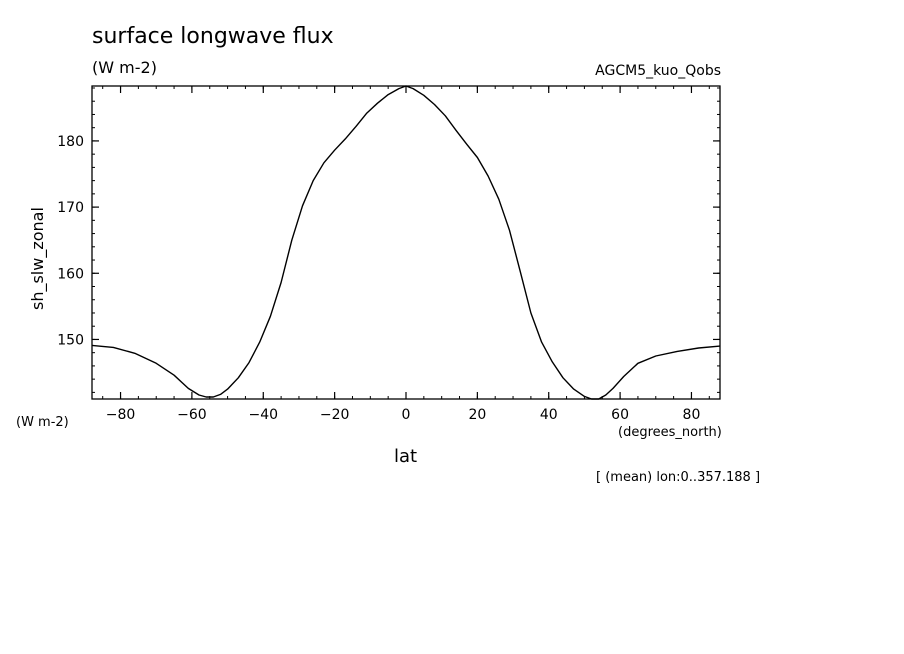 Image resolution: width=904 pixels, height=654 pixels. Describe the element at coordinates (213, 36) in the screenshot. I see `chart-title: surface longwave flux` at that location.